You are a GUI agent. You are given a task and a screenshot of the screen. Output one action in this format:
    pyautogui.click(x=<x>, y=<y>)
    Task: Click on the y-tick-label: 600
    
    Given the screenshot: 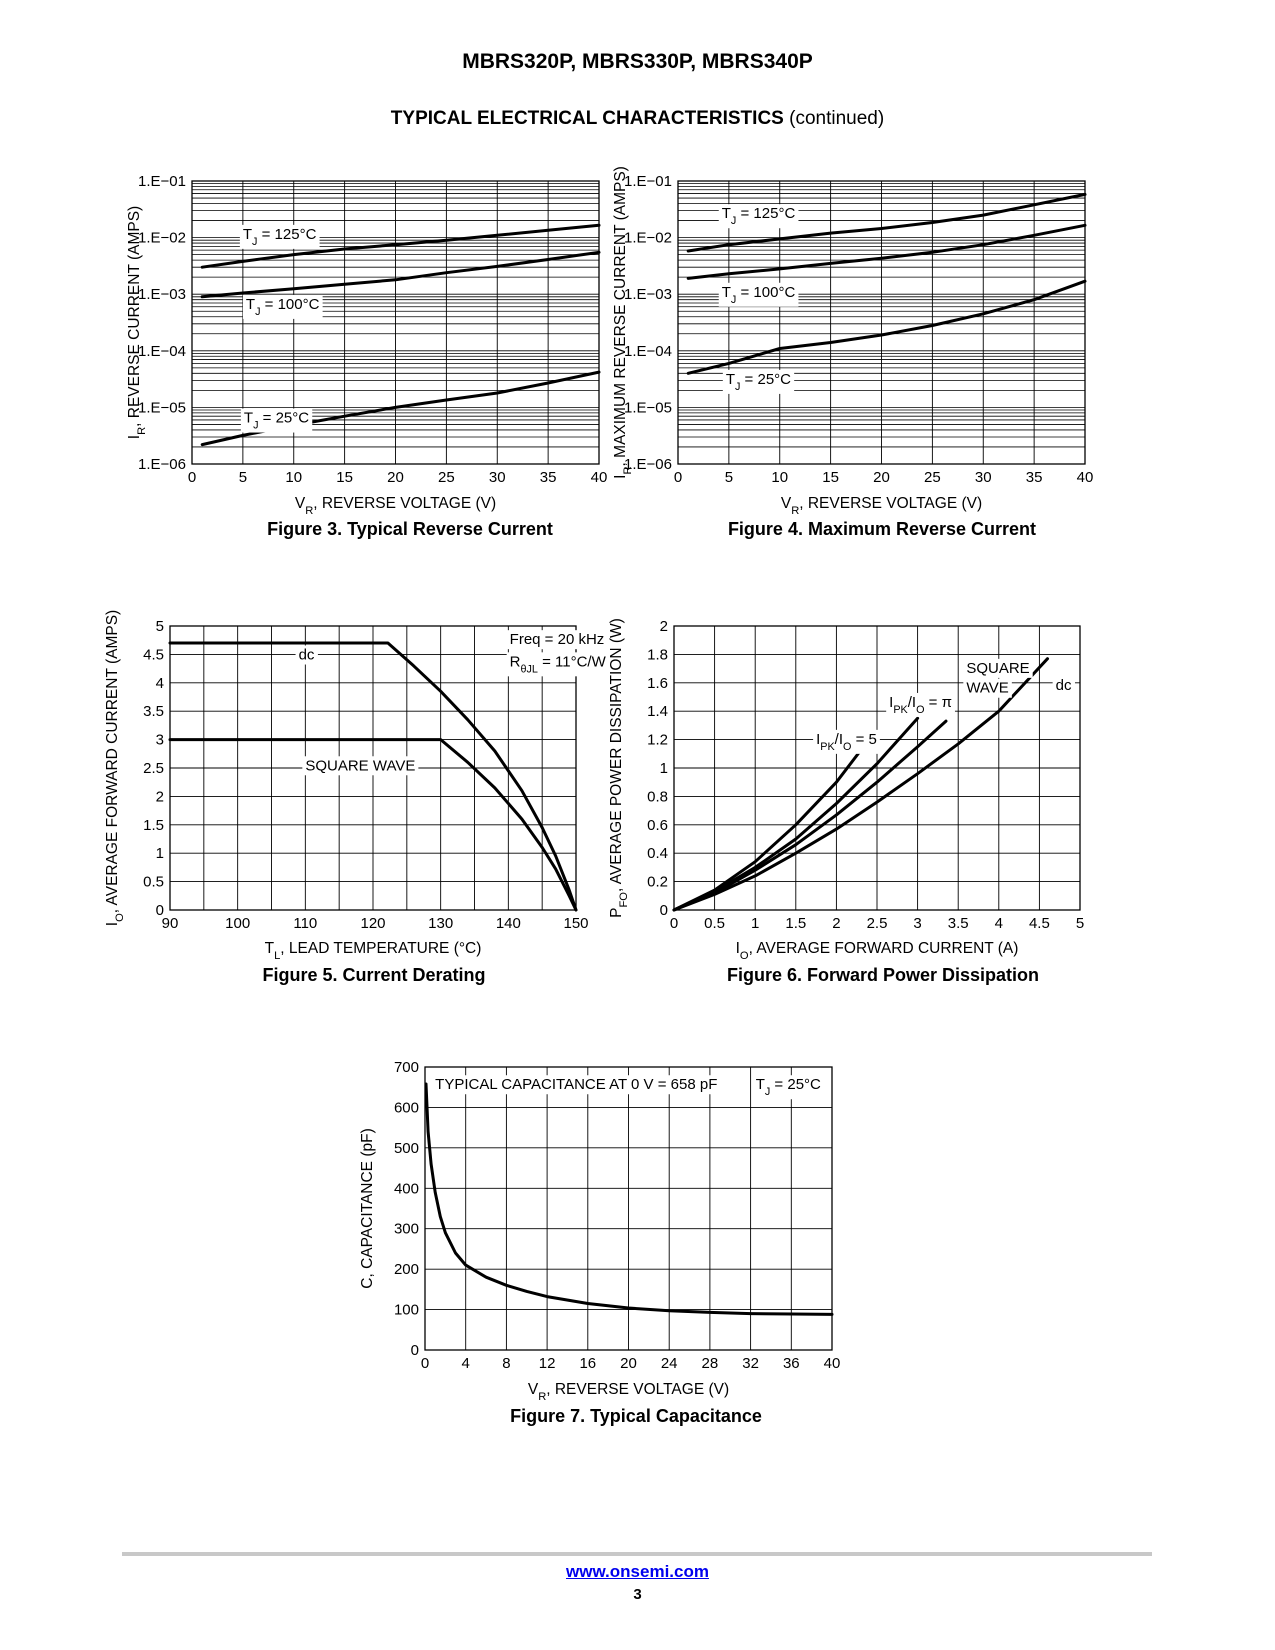 What is the action you would take?
    pyautogui.click(x=406, y=1107)
    